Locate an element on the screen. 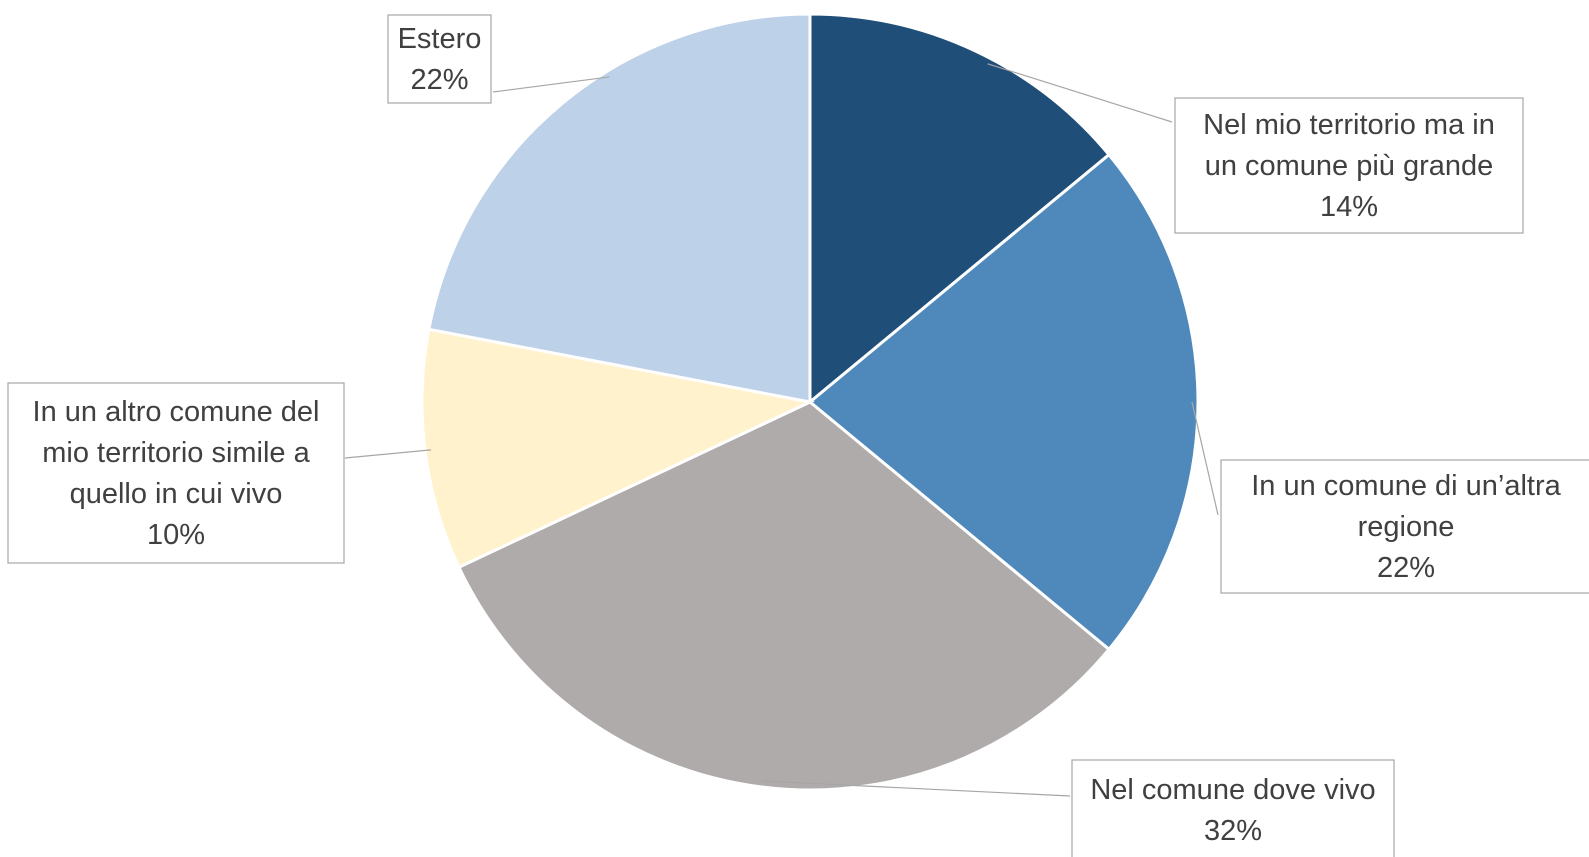  data-label-category: regione is located at coordinates (1406, 527).